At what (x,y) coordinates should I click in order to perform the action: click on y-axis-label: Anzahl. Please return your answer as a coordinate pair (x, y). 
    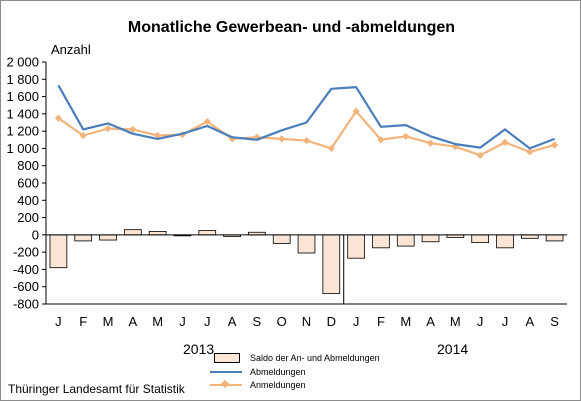
    Looking at the image, I should click on (71, 49).